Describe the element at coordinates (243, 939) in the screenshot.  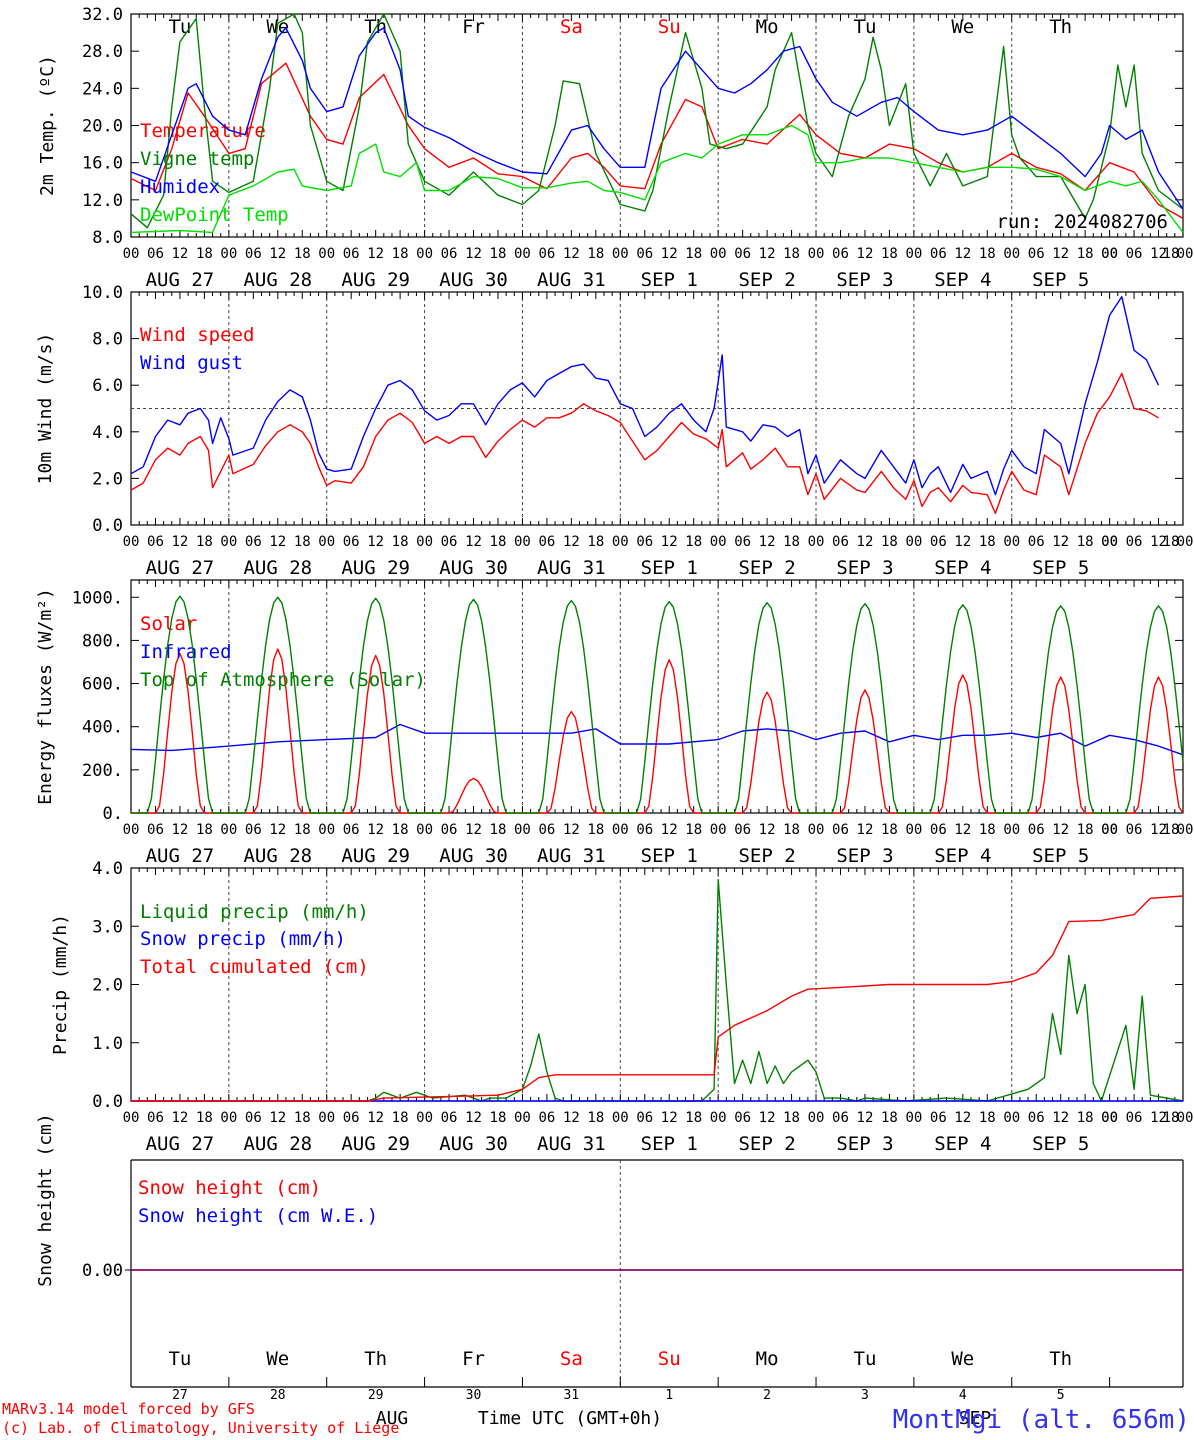
I see `legend-entry: Snow precip (mm/h)` at that location.